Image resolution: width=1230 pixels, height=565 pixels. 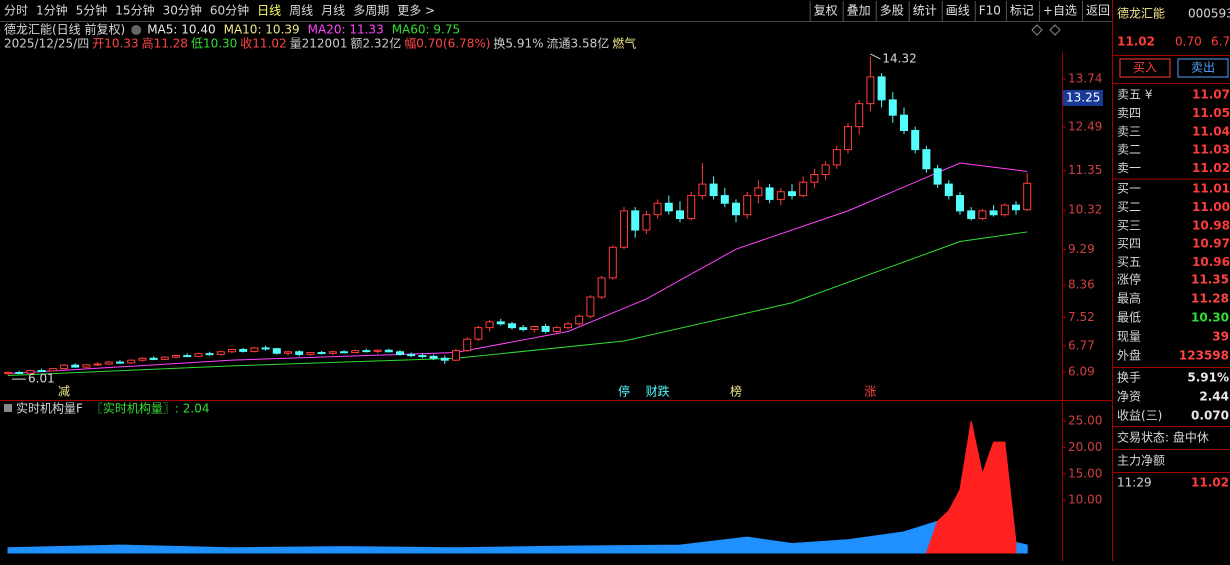 I want to click on action-button: 标记, so click(x=1022, y=11).